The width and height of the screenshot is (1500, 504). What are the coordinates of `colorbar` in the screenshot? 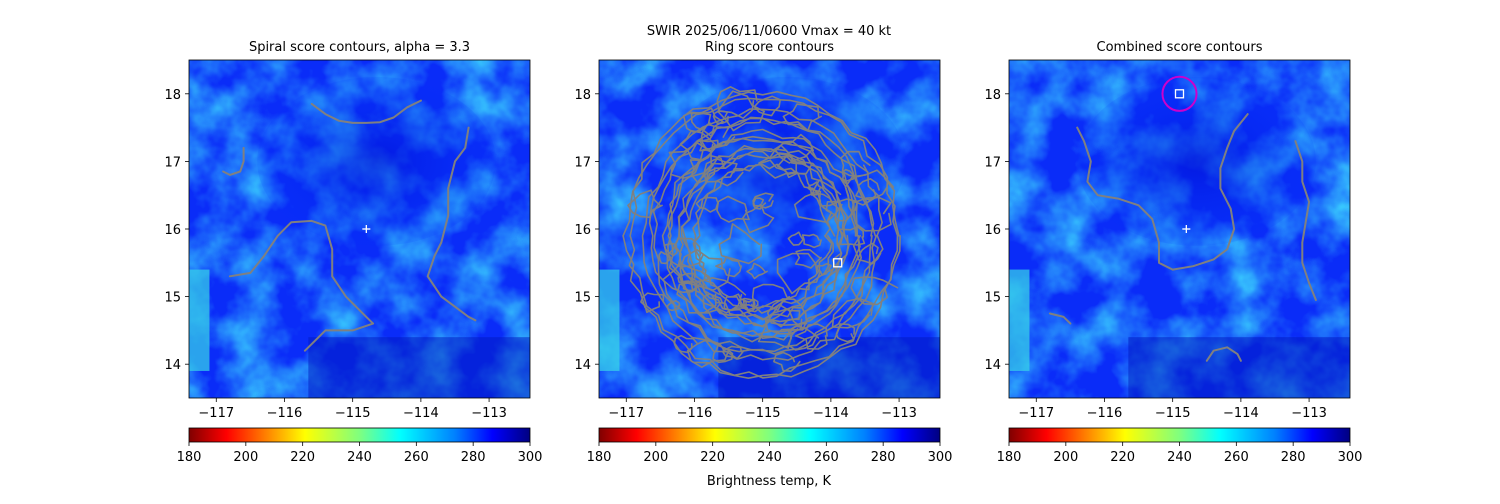 It's located at (359, 435).